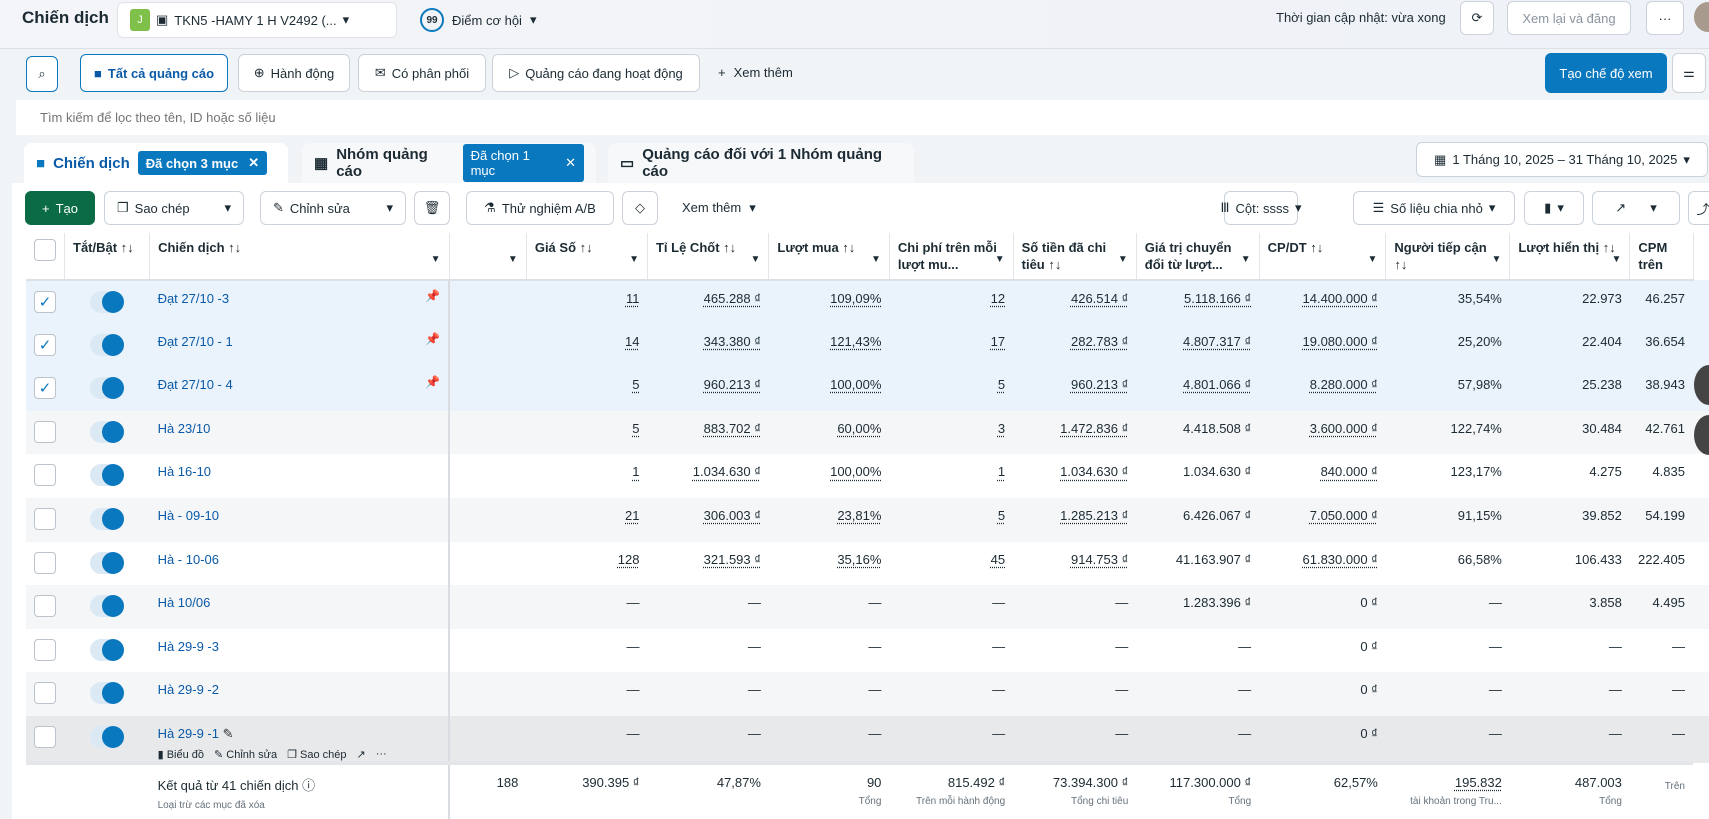 Image resolution: width=1709 pixels, height=819 pixels. I want to click on campaign-name-link: Hà 29-9 -2, so click(188, 690).